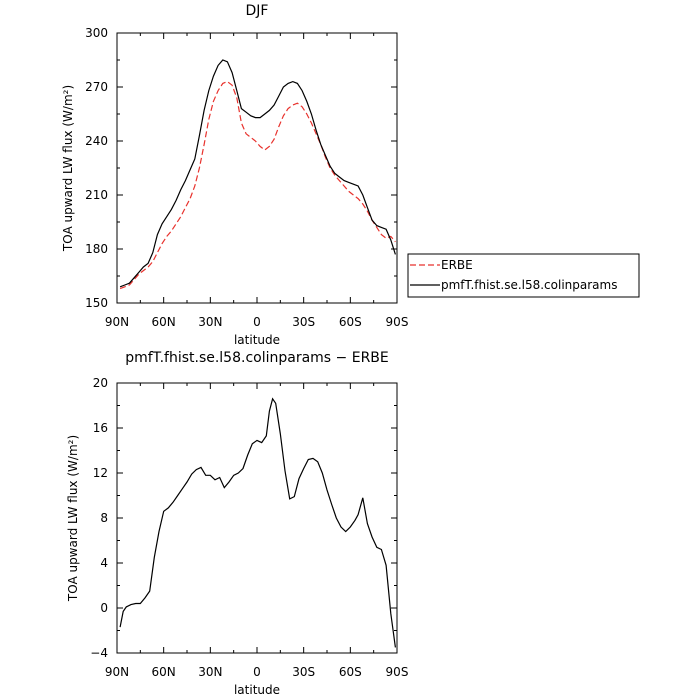 Image resolution: width=700 pixels, height=700 pixels. I want to click on top-x-tick-label: 30S, so click(303, 322).